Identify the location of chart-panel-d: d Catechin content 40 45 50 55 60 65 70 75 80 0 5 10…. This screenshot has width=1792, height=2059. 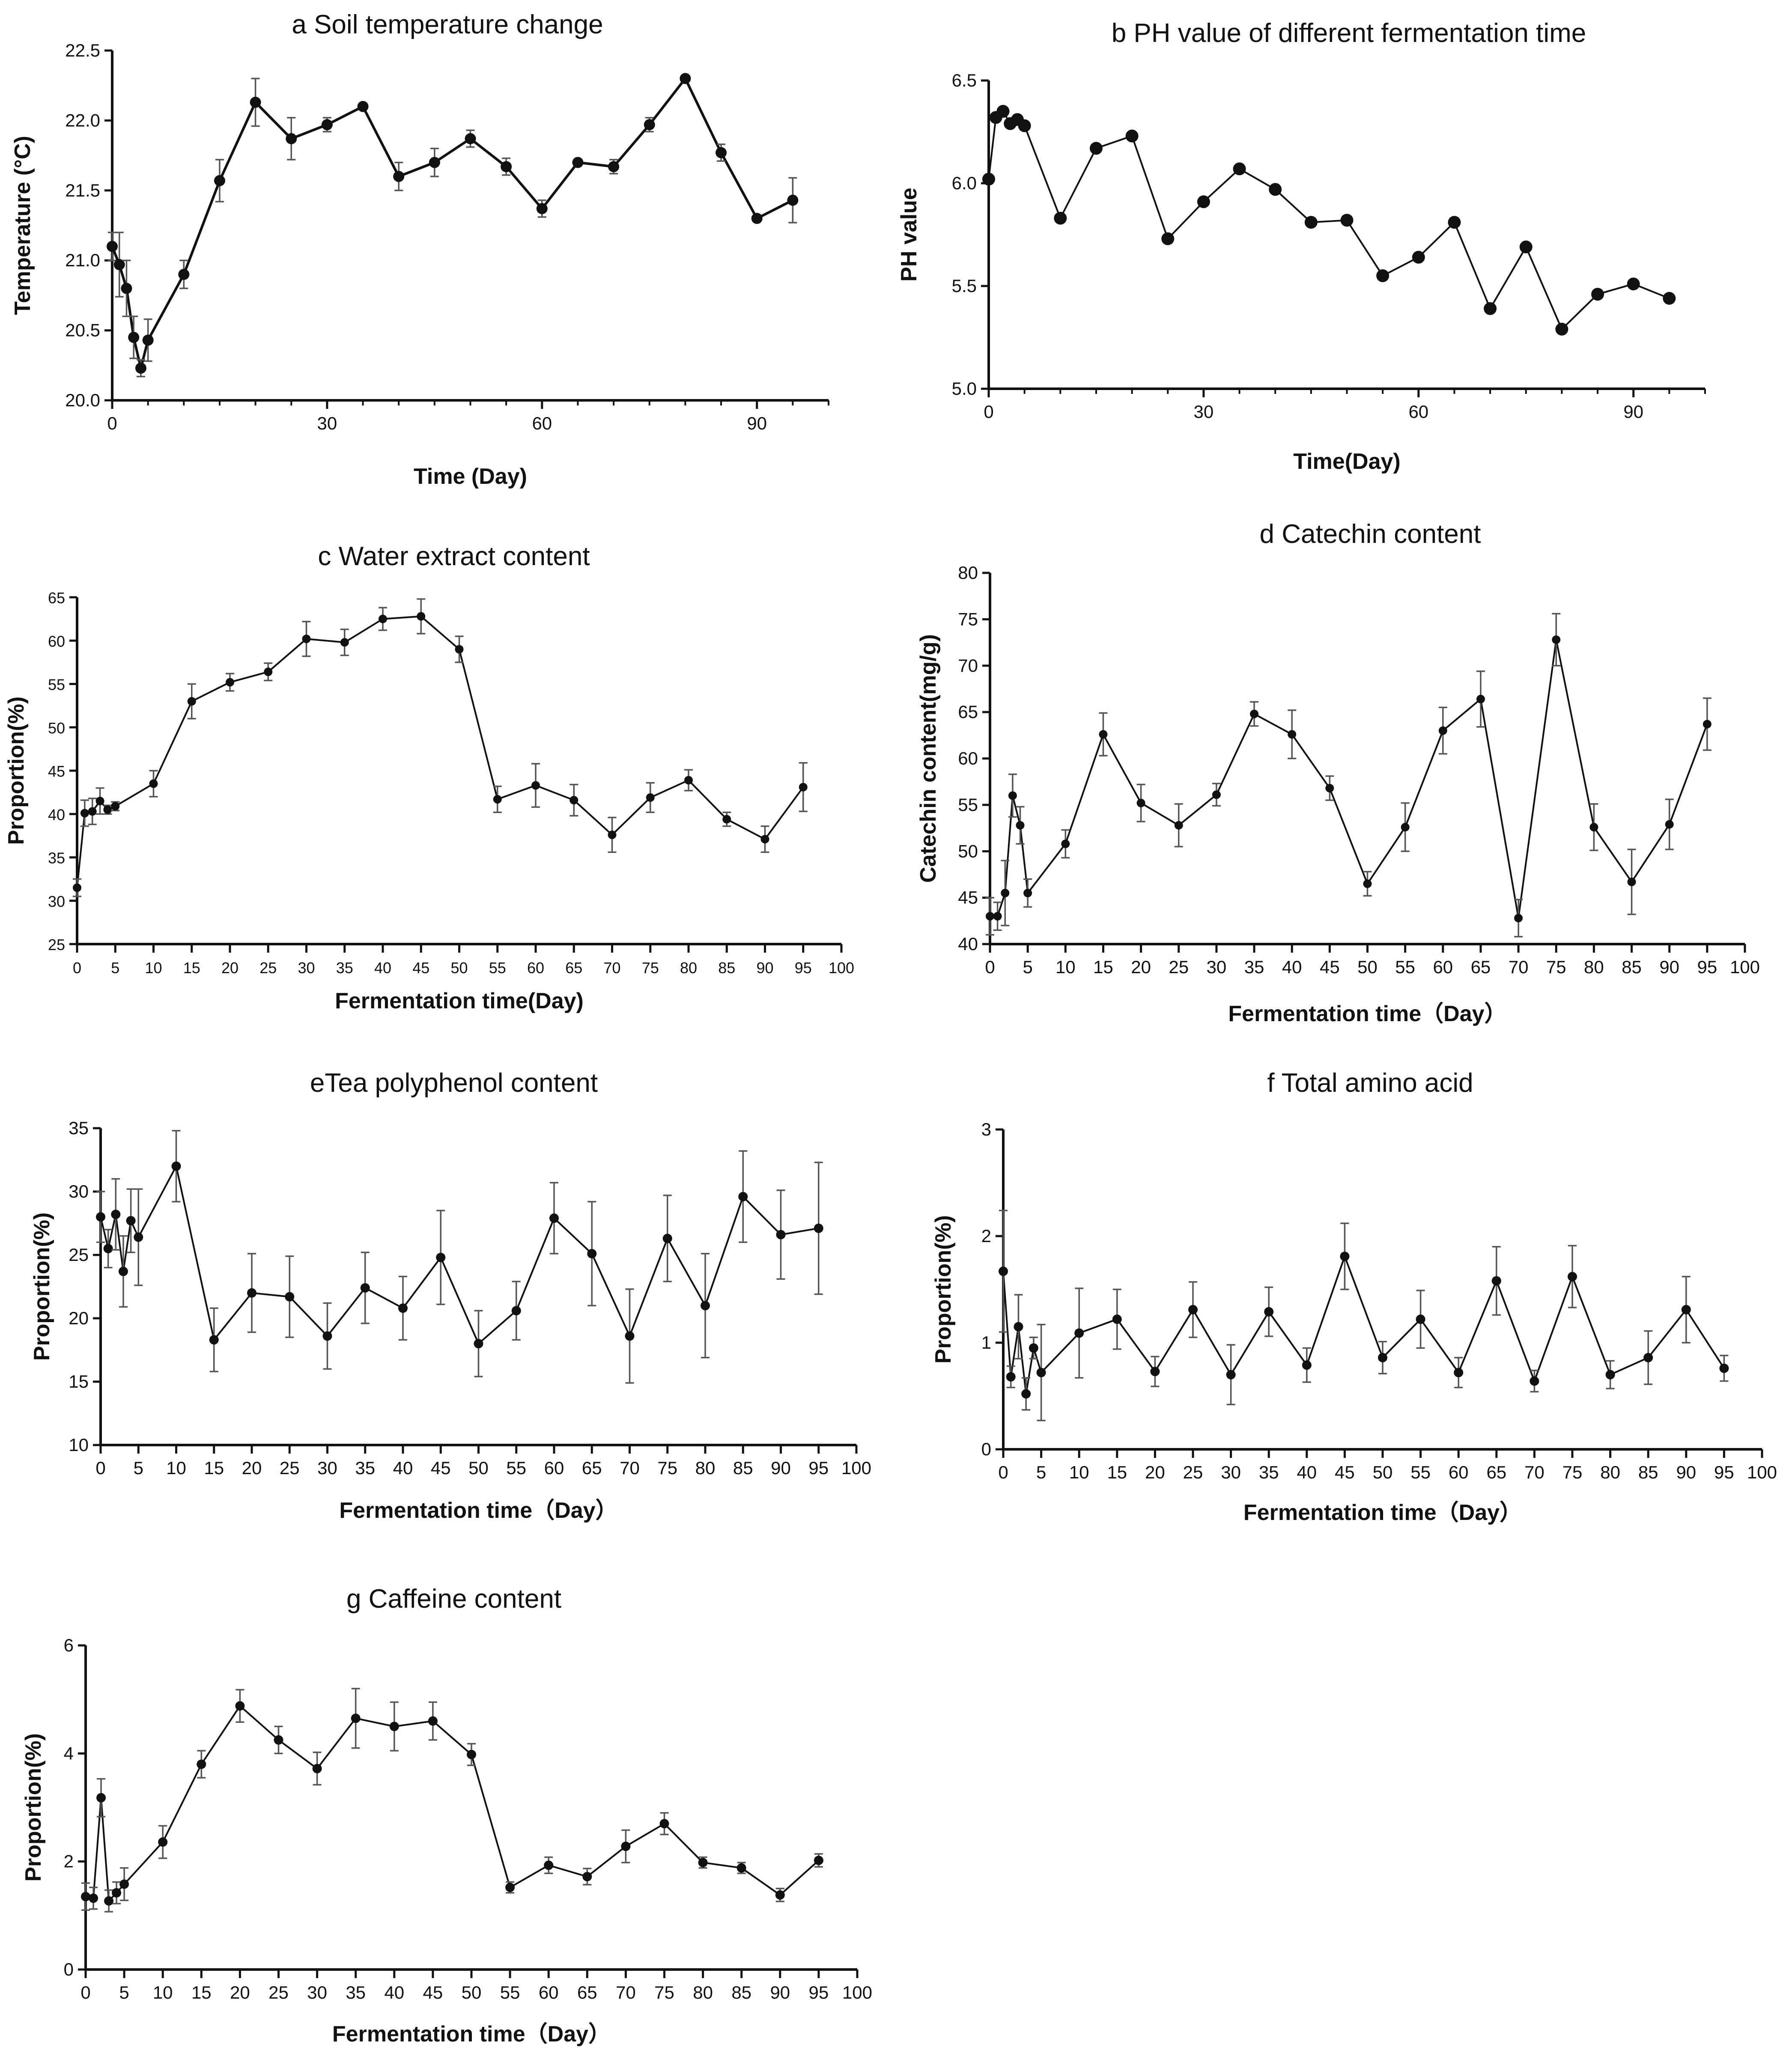
(1338, 772).